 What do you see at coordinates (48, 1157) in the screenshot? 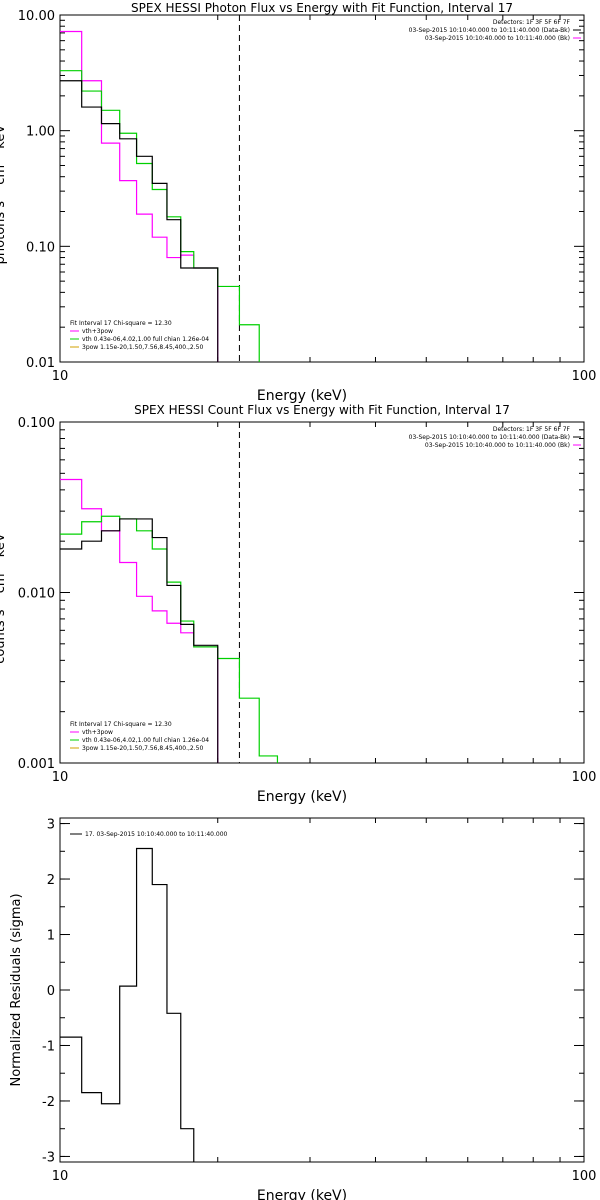
I see `y-tick-label: -3` at bounding box center [48, 1157].